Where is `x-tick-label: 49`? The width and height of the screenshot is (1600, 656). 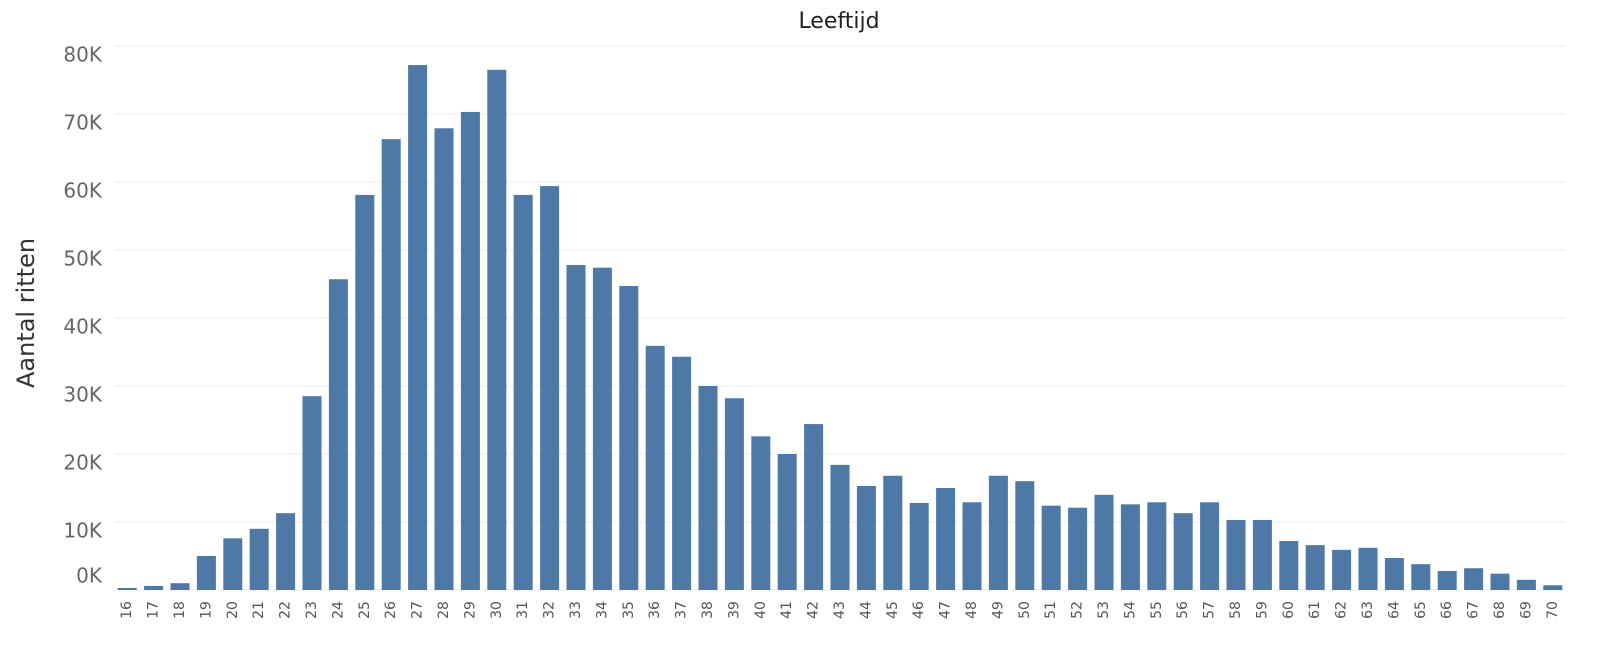
x-tick-label: 49 is located at coordinates (998, 610).